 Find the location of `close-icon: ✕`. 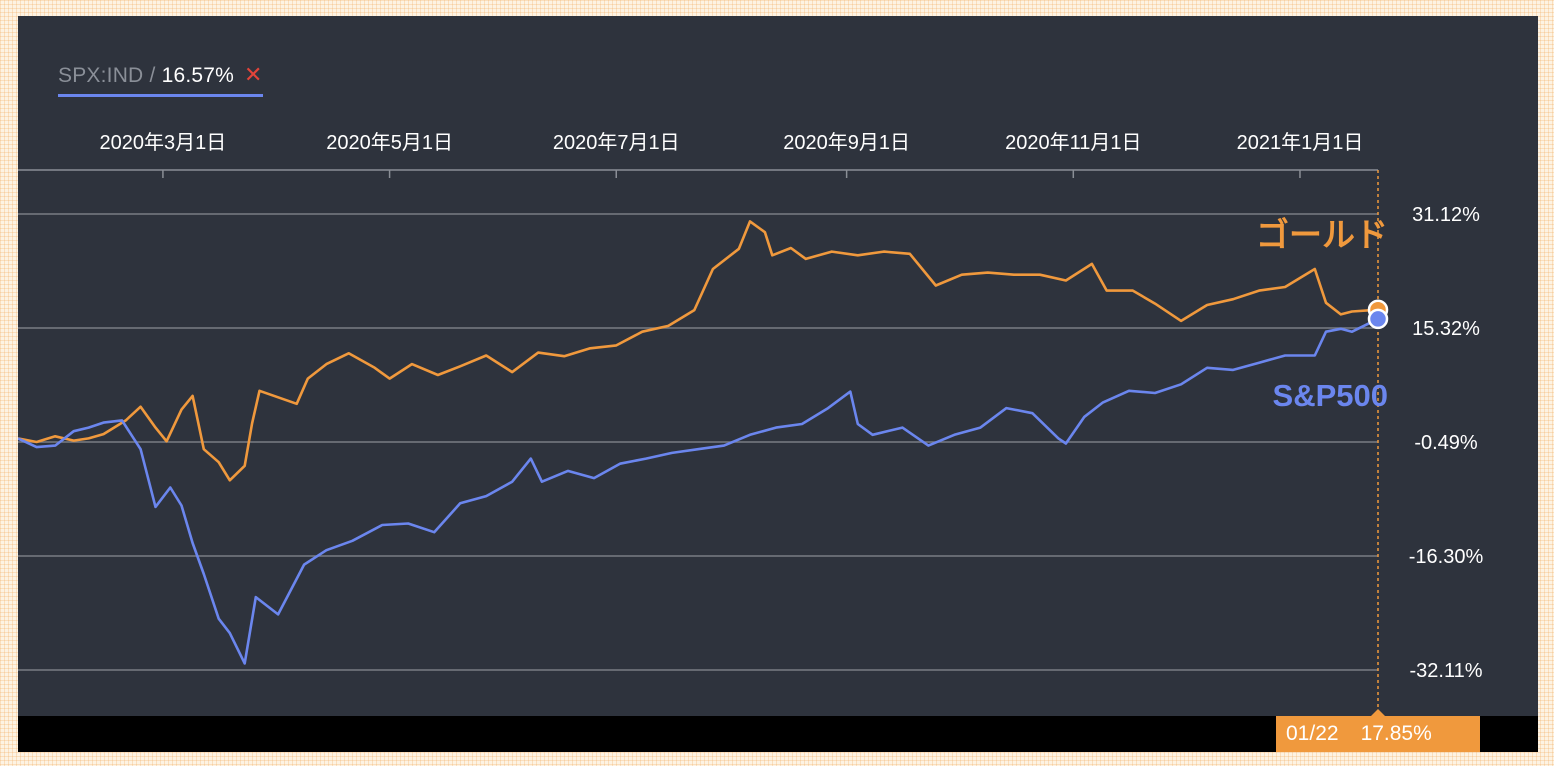

close-icon: ✕ is located at coordinates (253, 74).